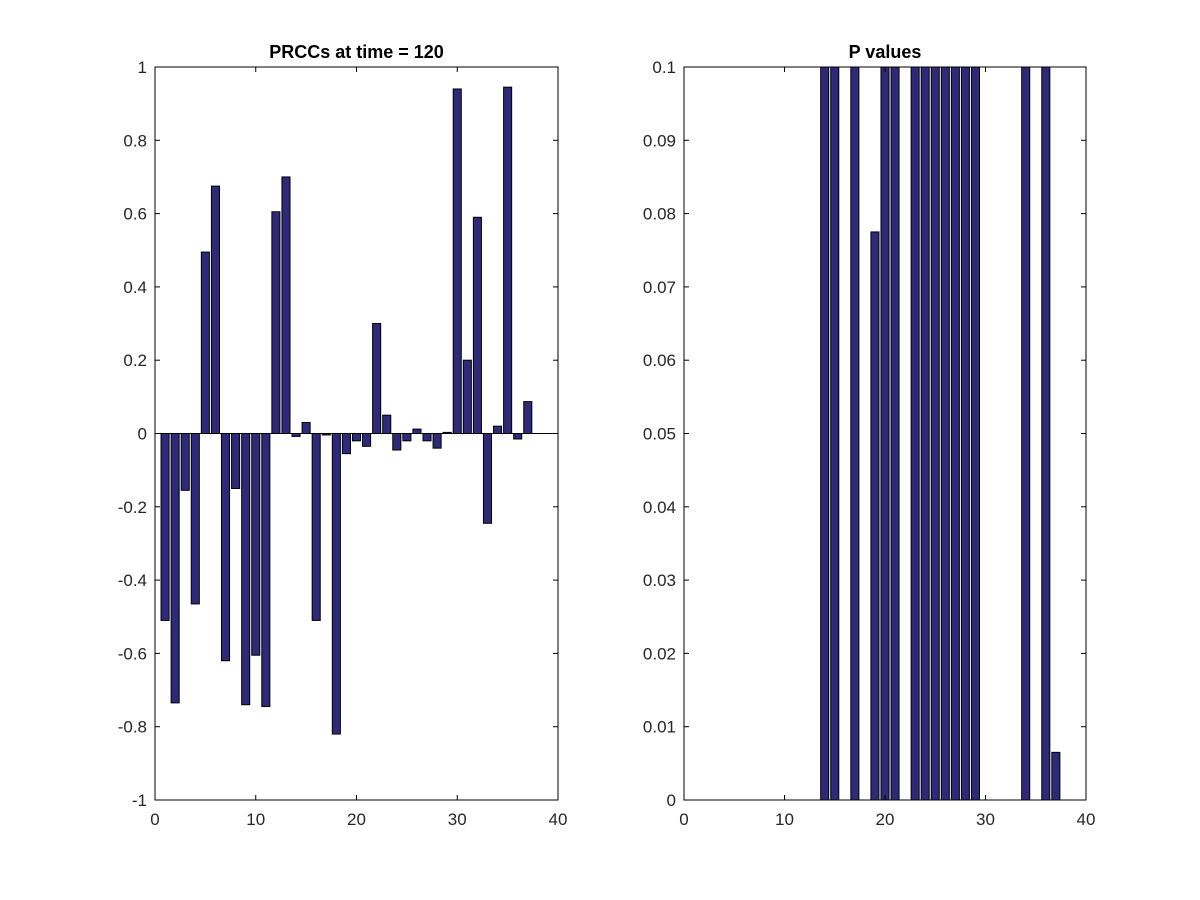 This screenshot has width=1200, height=900. I want to click on y-tick-label: 0.1, so click(664, 67).